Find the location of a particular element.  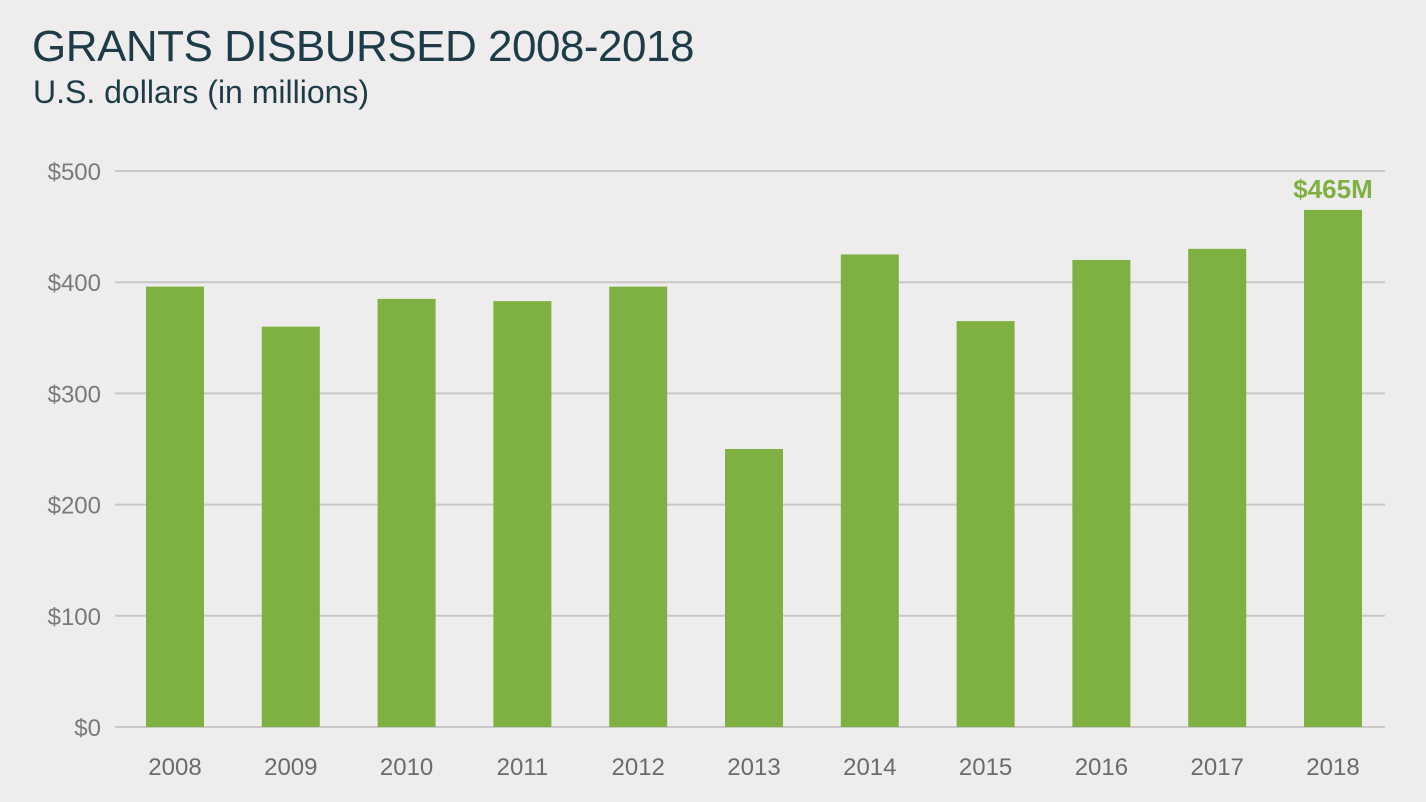

x-tick-label: 2009 is located at coordinates (290, 767).